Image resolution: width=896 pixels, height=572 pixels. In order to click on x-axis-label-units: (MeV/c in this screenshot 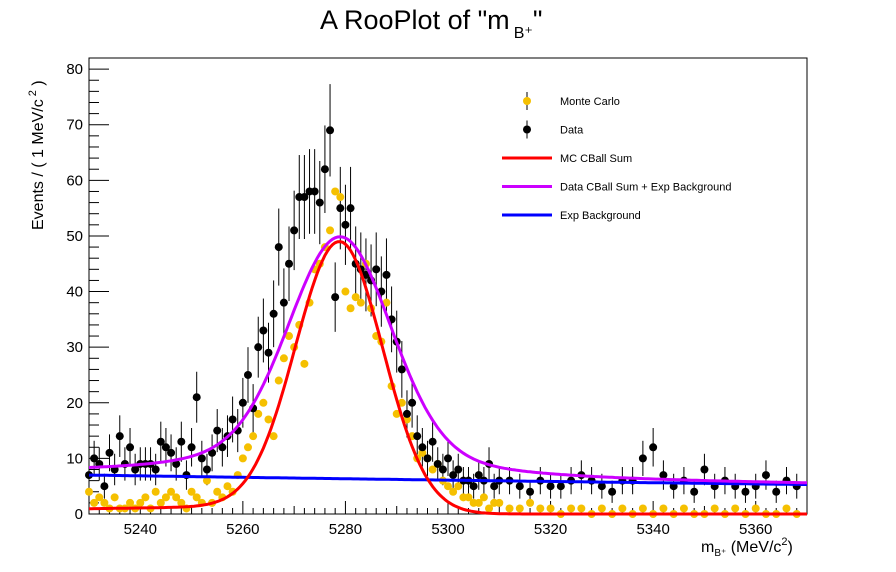, I will do `click(753, 547)`.